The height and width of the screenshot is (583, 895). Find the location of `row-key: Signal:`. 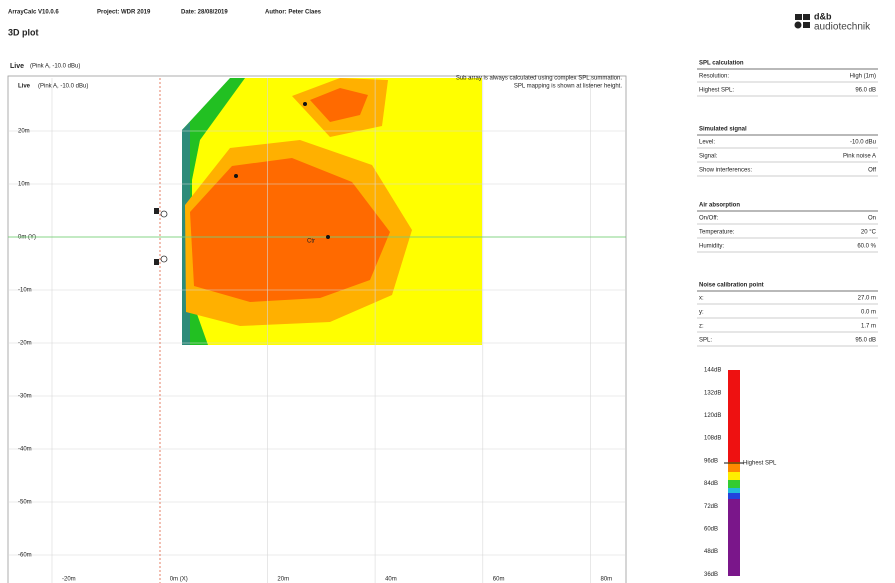

row-key: Signal: is located at coordinates (708, 157).